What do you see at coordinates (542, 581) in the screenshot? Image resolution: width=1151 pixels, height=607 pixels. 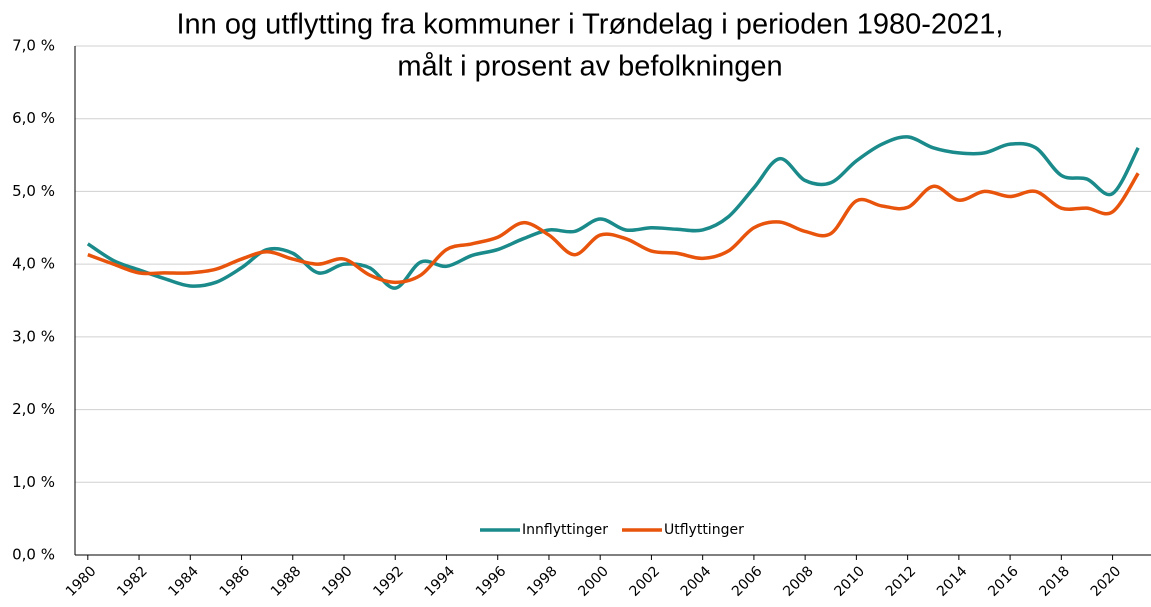 I see `x-tick-label: 1998` at bounding box center [542, 581].